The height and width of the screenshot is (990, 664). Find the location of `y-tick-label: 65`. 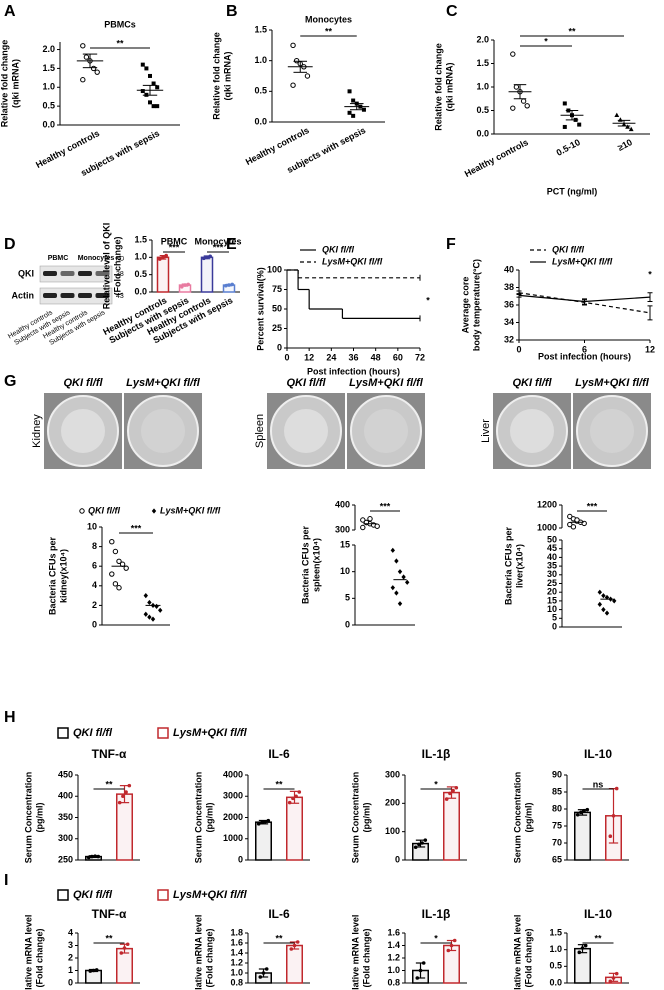

y-tick-label: 65 is located at coordinates (557, 859).